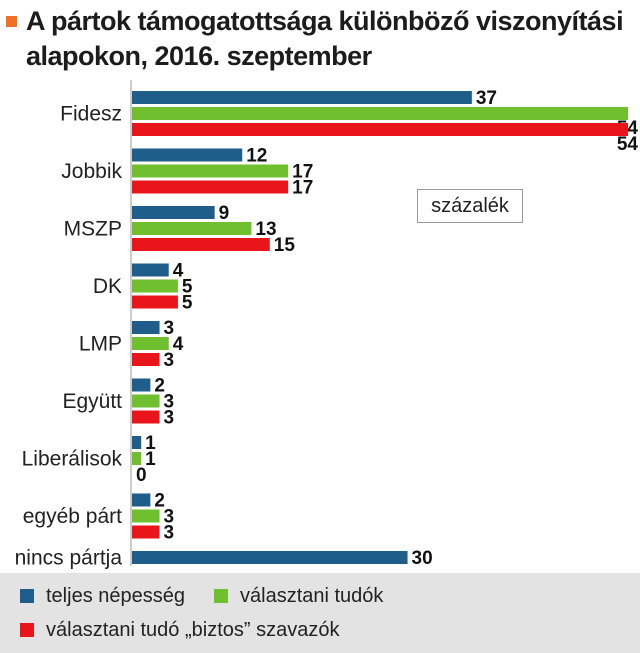  What do you see at coordinates (224, 213) in the screenshot?
I see `value-label-mszp-series-1: 9` at bounding box center [224, 213].